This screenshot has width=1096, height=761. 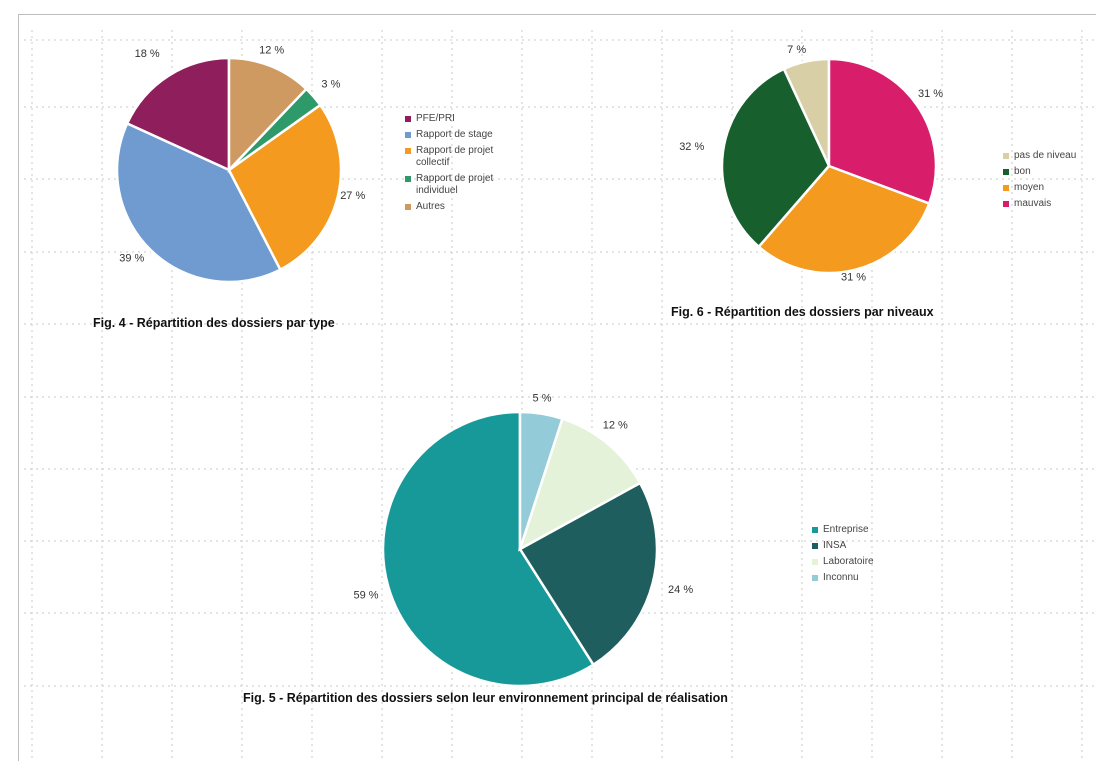 I want to click on fig4-data-label-0: 18 %, so click(x=147, y=54).